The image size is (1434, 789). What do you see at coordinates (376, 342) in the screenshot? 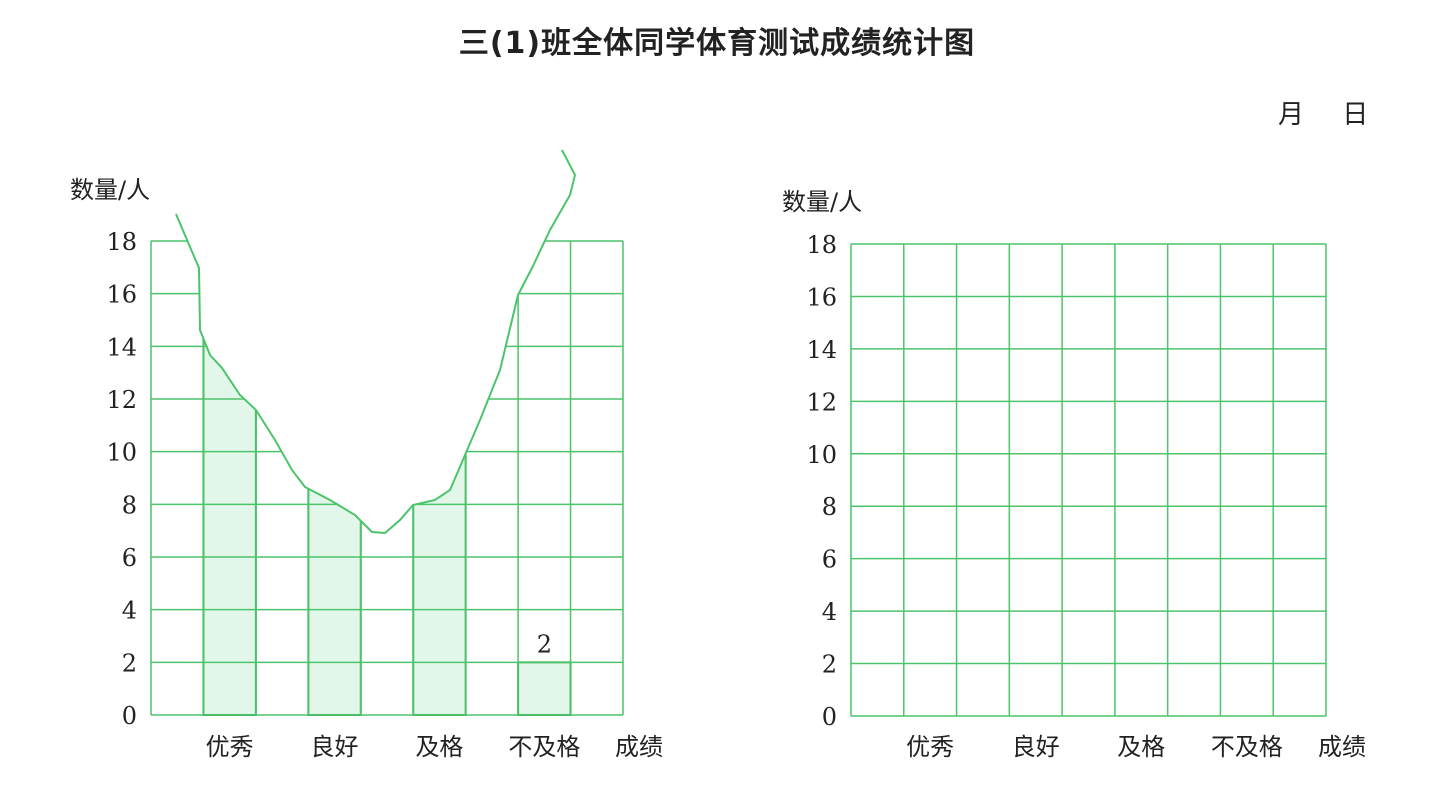
I see `torn-edge` at bounding box center [376, 342].